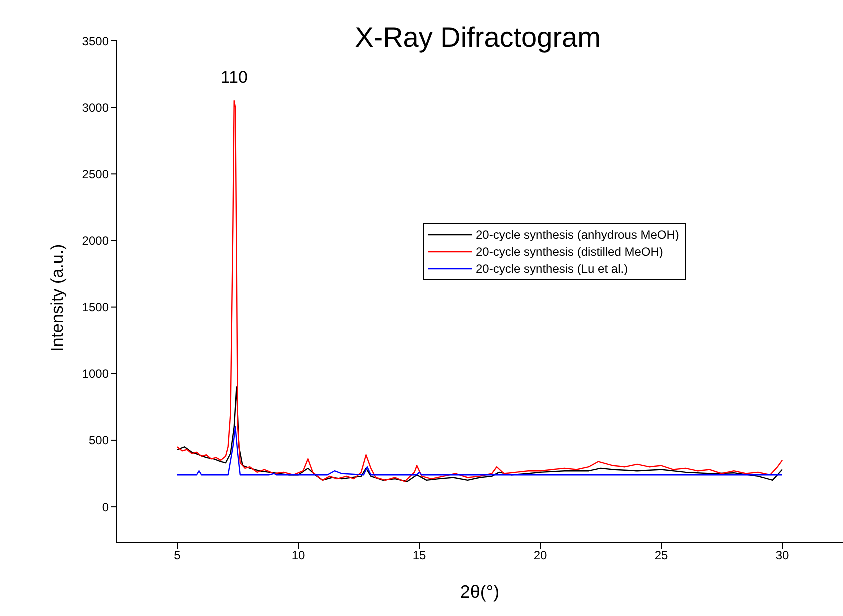  What do you see at coordinates (480, 592) in the screenshot?
I see `x-axis-title: 2θ(°)` at bounding box center [480, 592].